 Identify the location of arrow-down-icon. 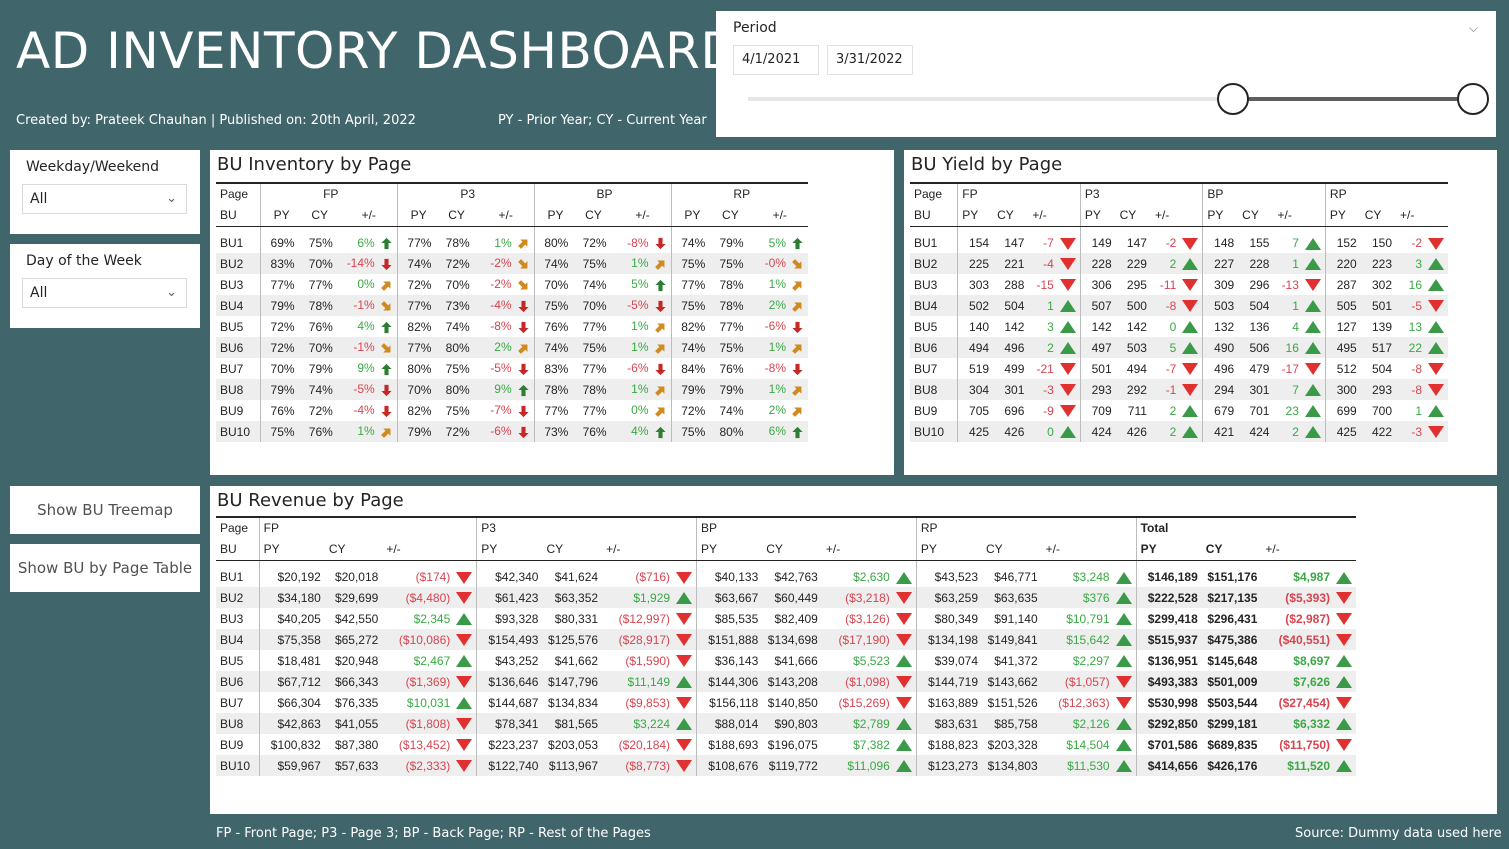
(523, 411).